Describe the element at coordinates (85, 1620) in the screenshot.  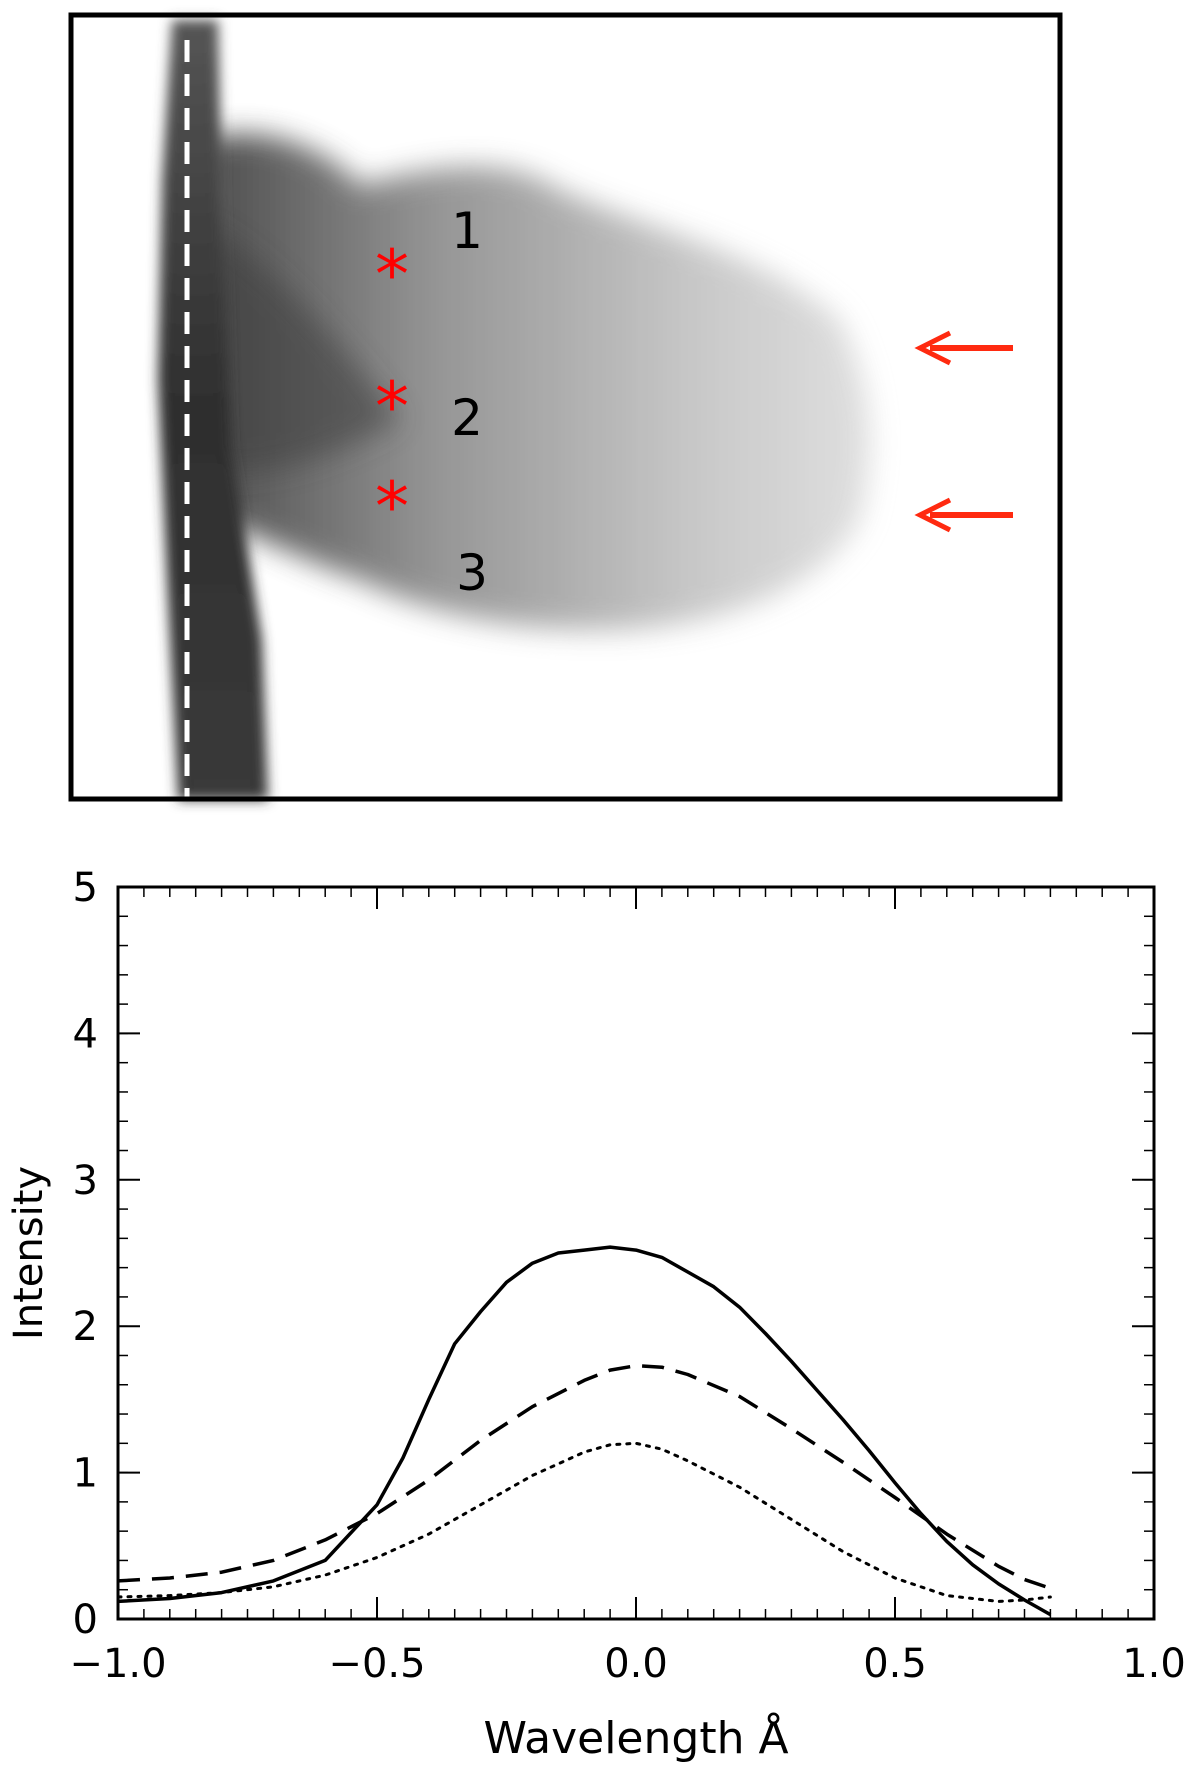
I see `y-tick-label: 0` at that location.